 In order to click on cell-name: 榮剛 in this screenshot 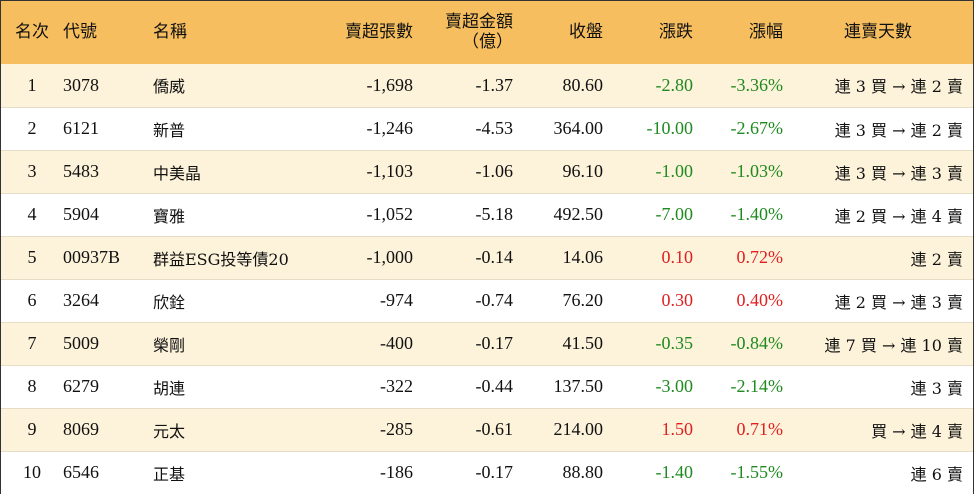, I will do `click(225, 343)`.